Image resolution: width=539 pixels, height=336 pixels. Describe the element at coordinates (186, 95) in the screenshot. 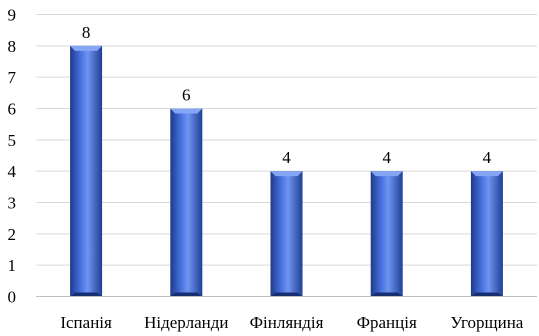

I see `data-label: 6` at that location.